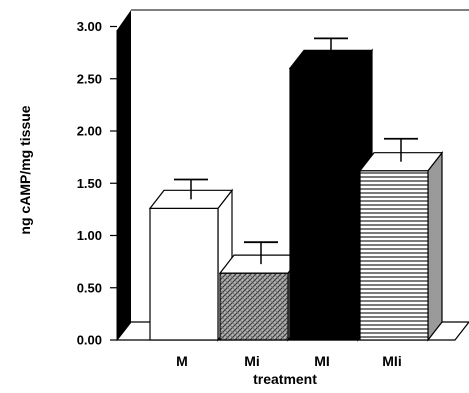 The image size is (469, 393). I want to click on y-tick-label: 2.50, so click(89, 78).